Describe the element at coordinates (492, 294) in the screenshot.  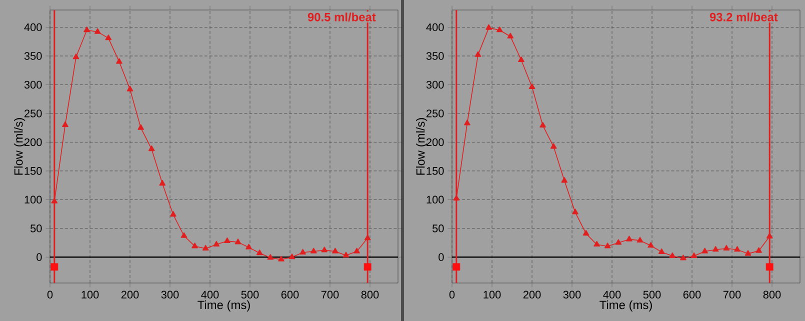
I see `x-tick-label: 100` at that location.